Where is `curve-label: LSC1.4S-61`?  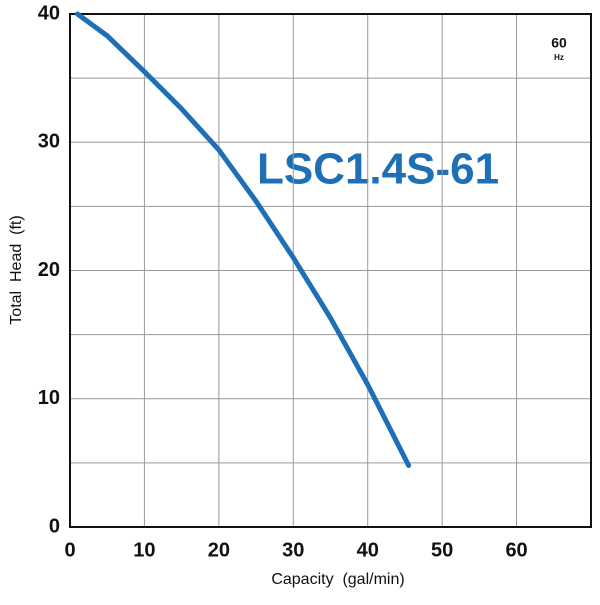
curve-label: LSC1.4S-61 is located at coordinates (378, 169).